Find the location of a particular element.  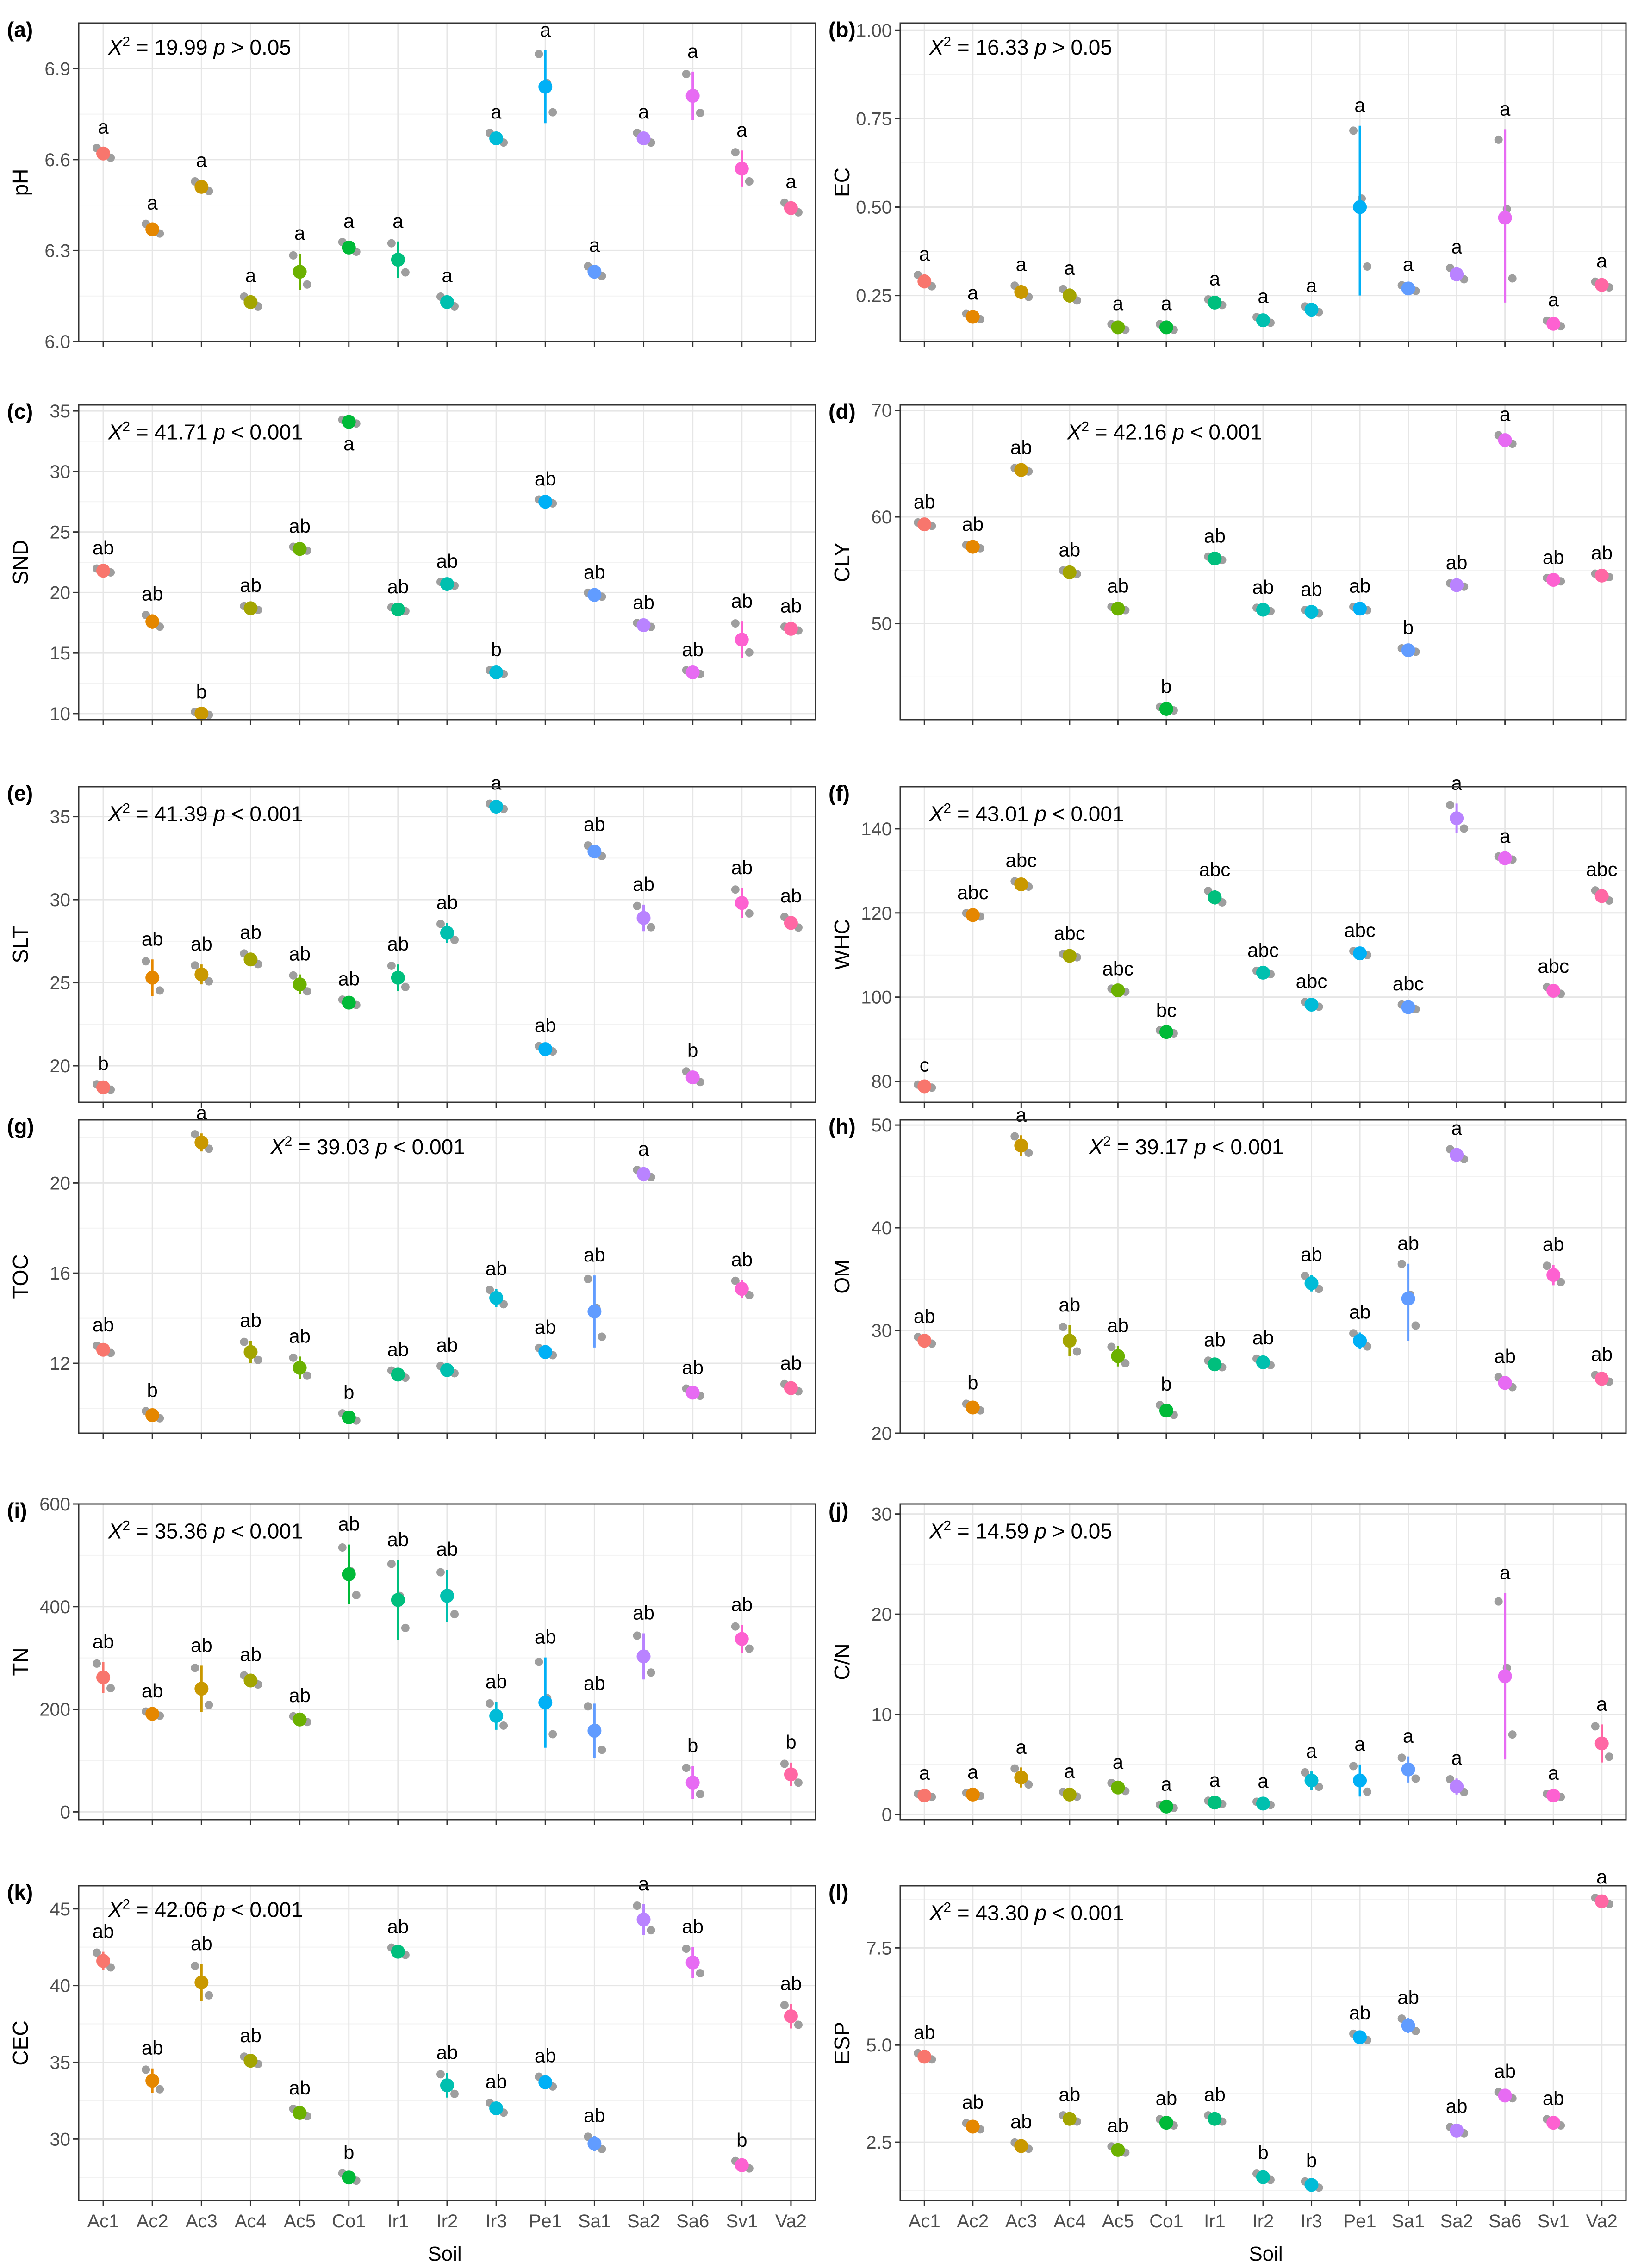

x-tick-label-sa6: Sa6 is located at coordinates (1505, 2221).